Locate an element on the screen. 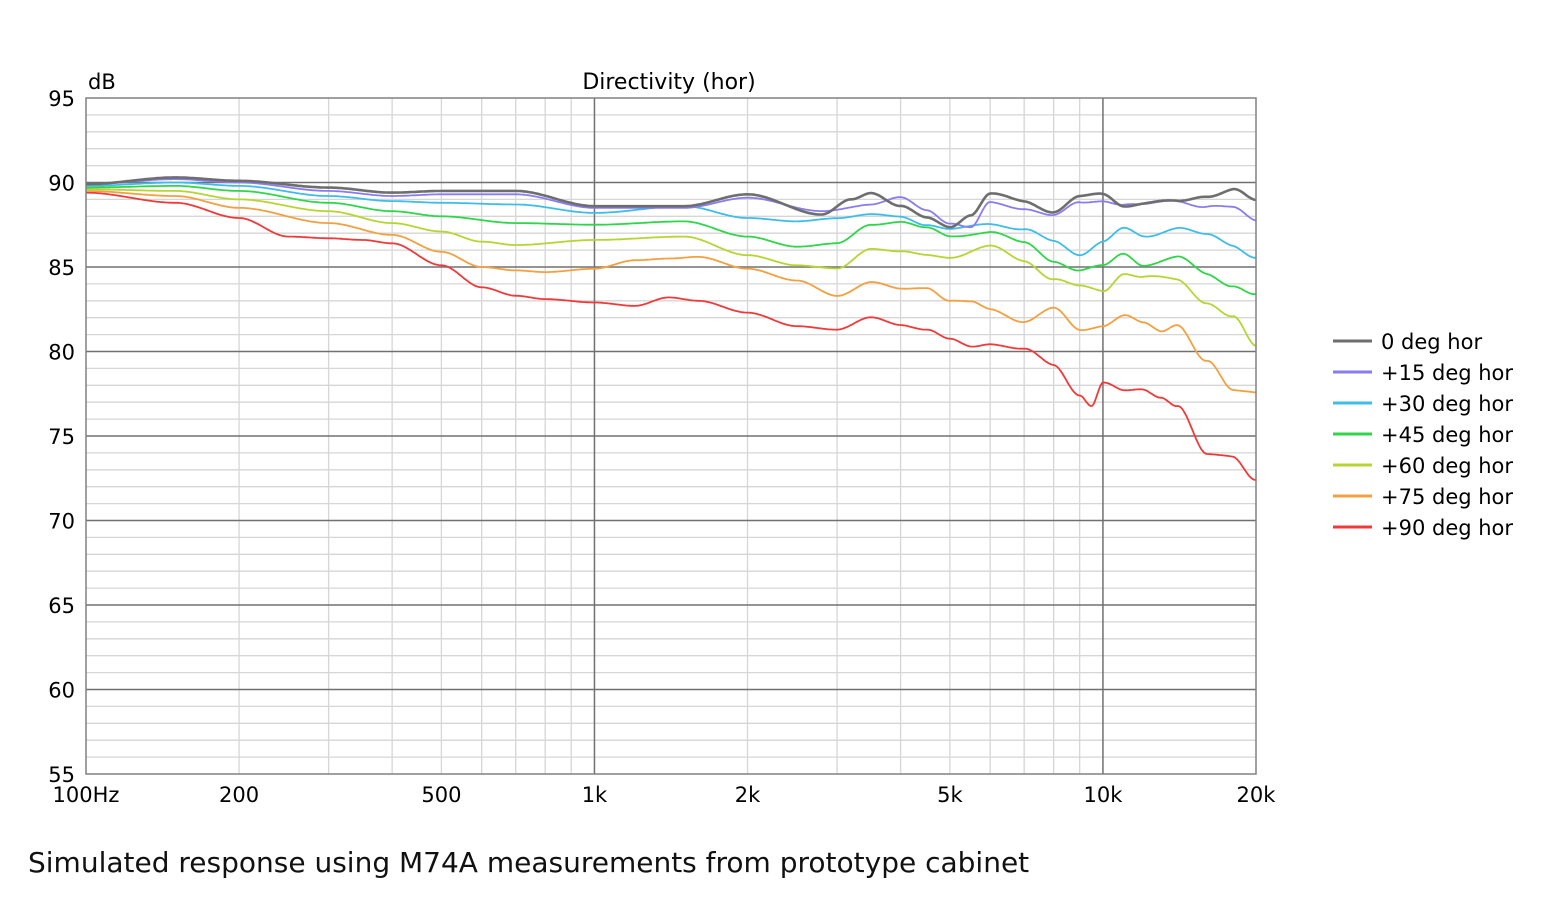  x-tick-label: 2k is located at coordinates (748, 795).